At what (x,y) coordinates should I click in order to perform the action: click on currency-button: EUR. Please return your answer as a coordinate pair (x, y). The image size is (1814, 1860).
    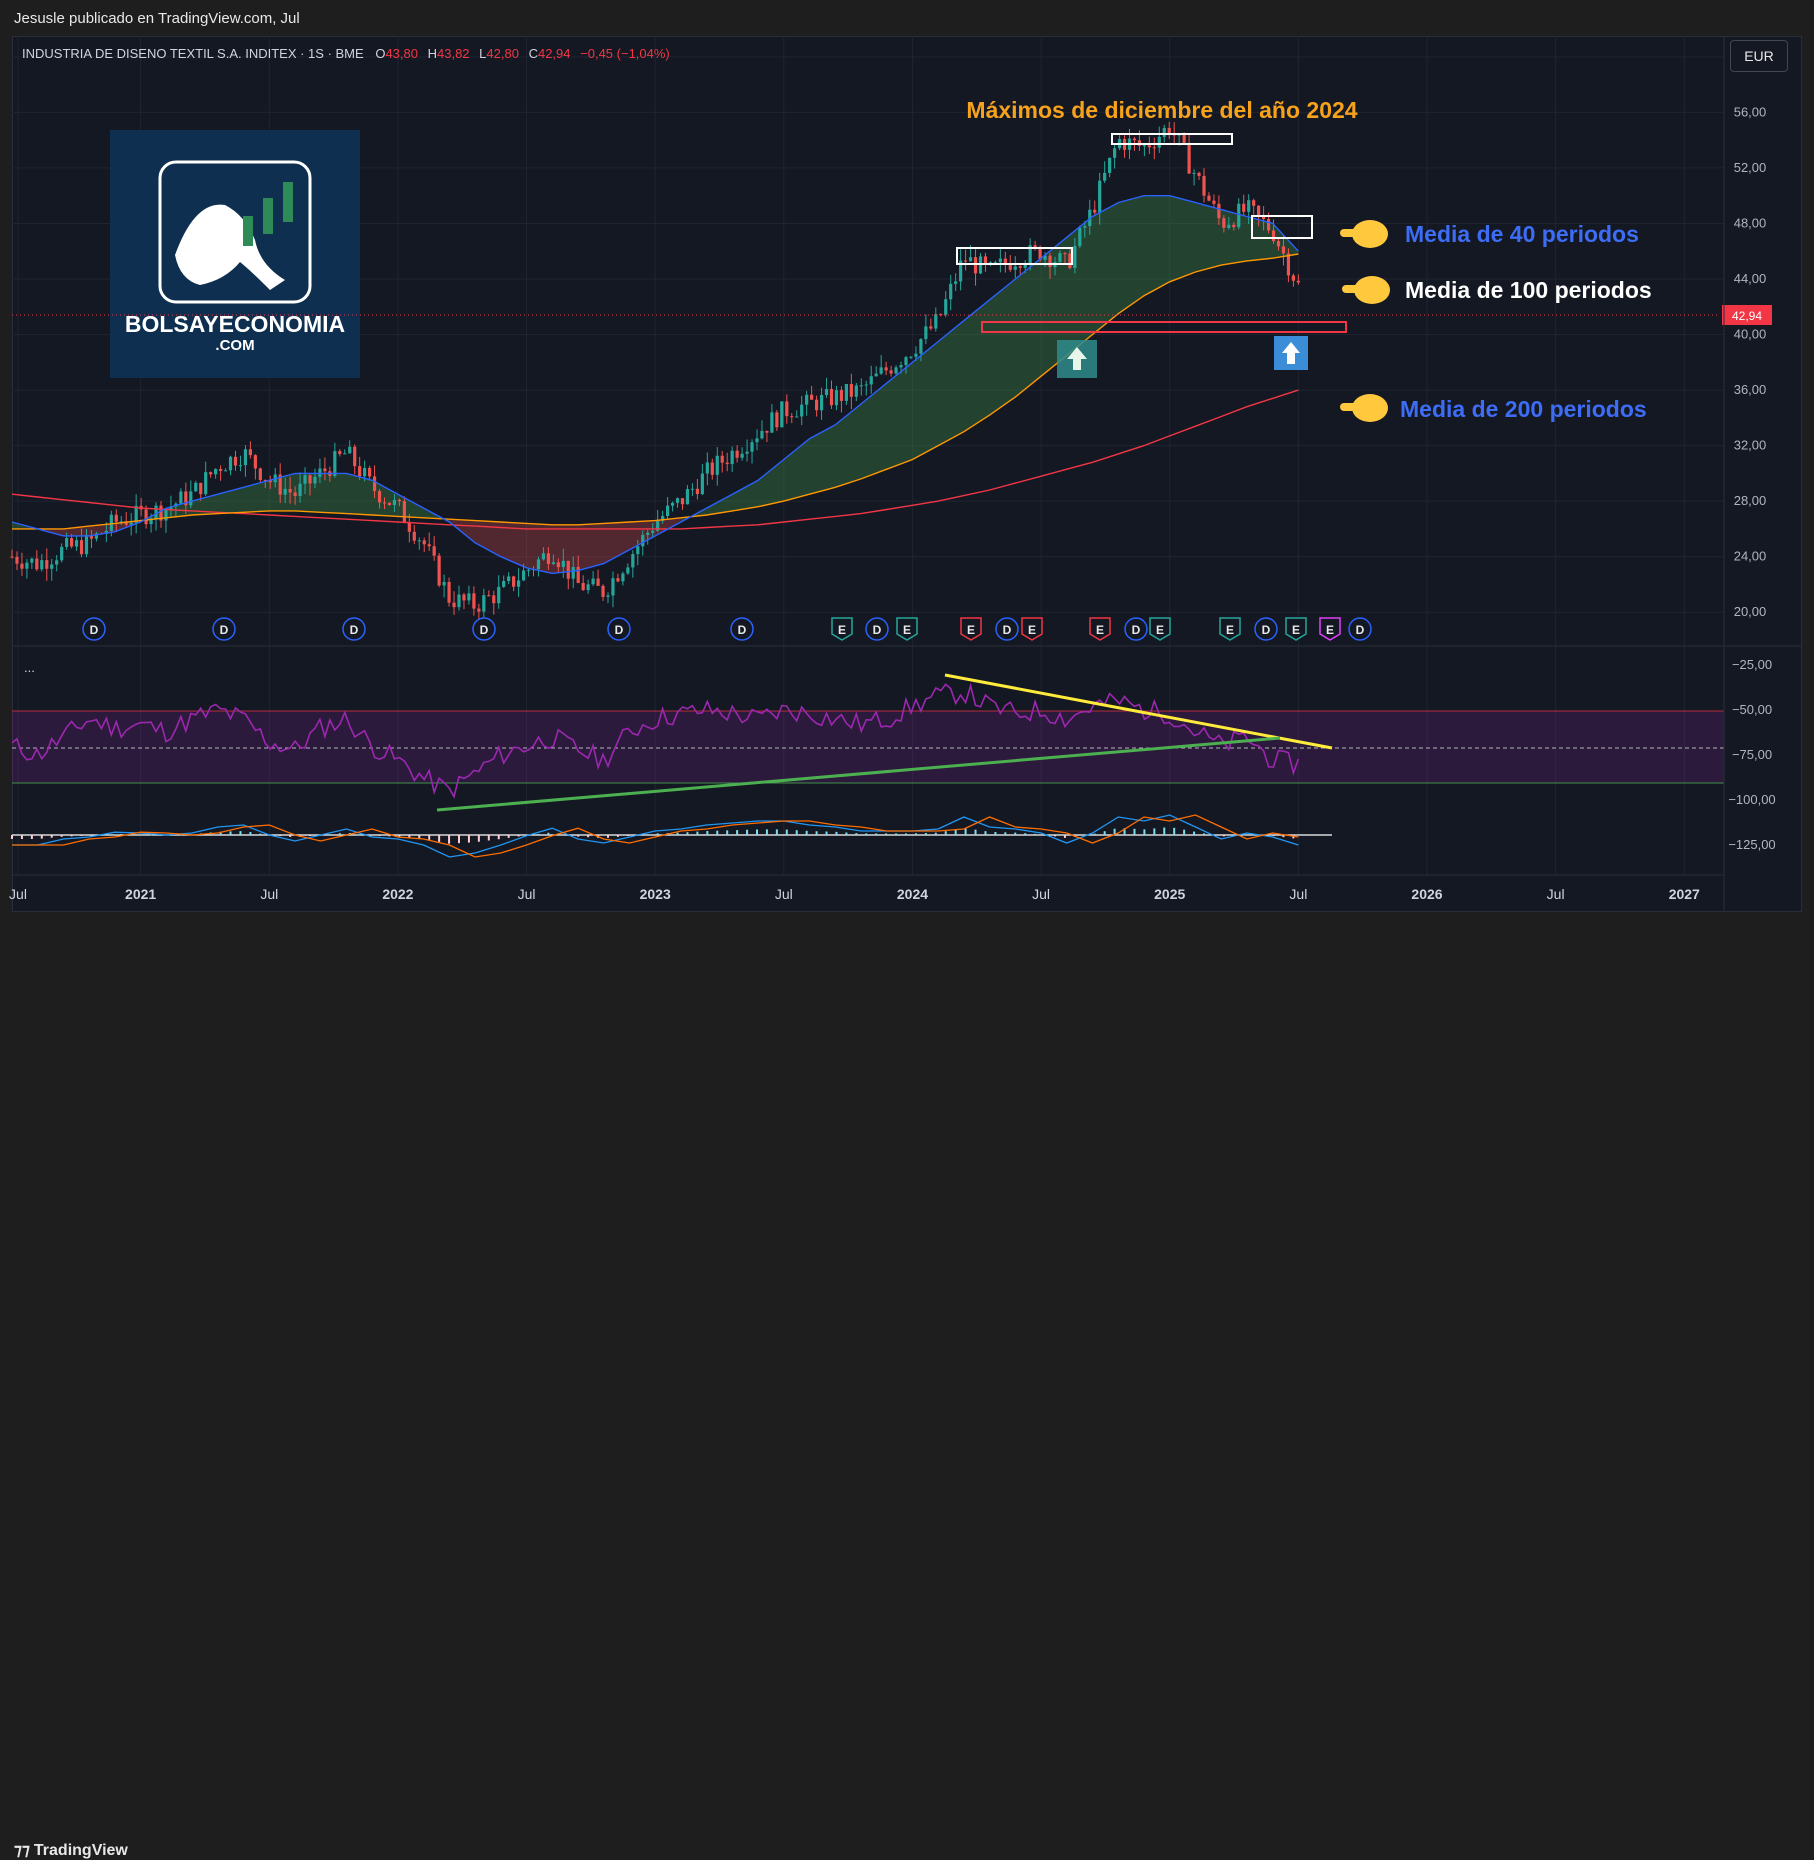
    Looking at the image, I should click on (1759, 56).